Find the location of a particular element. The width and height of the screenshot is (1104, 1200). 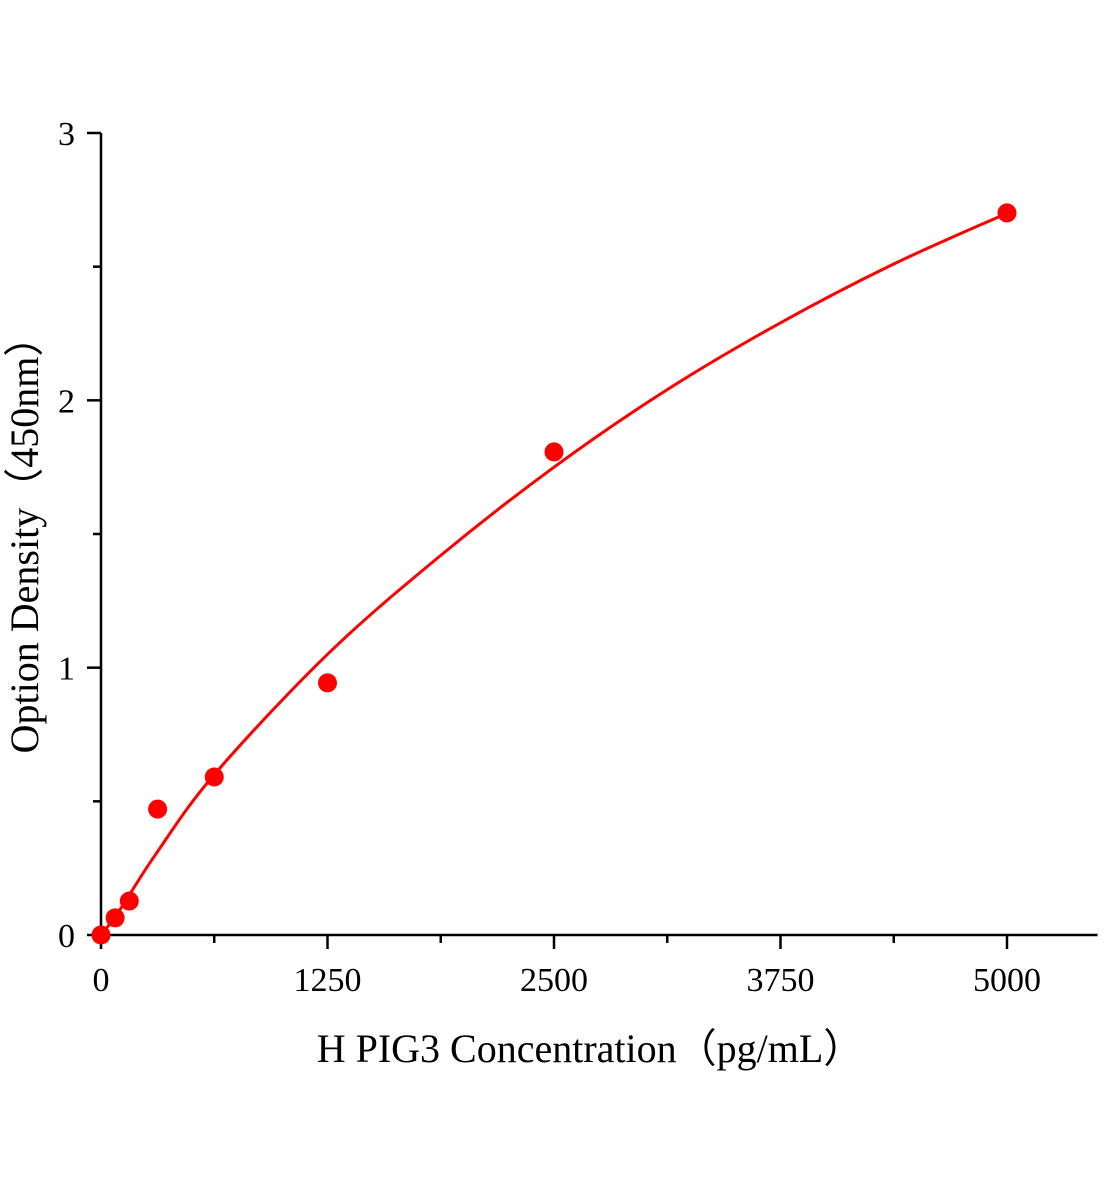

y-tick-label: 3 is located at coordinates (66, 134).